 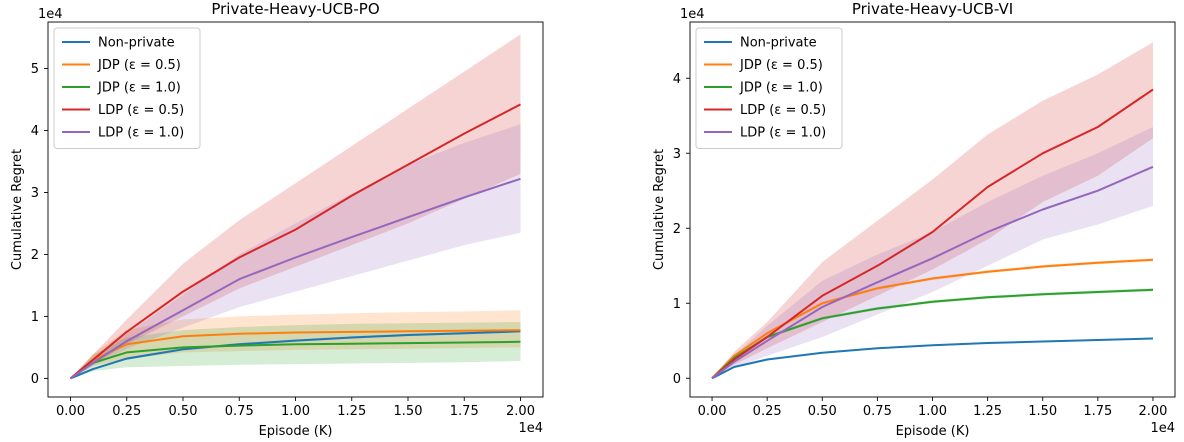 I want to click on y-tick-label: 5, so click(x=35, y=69).